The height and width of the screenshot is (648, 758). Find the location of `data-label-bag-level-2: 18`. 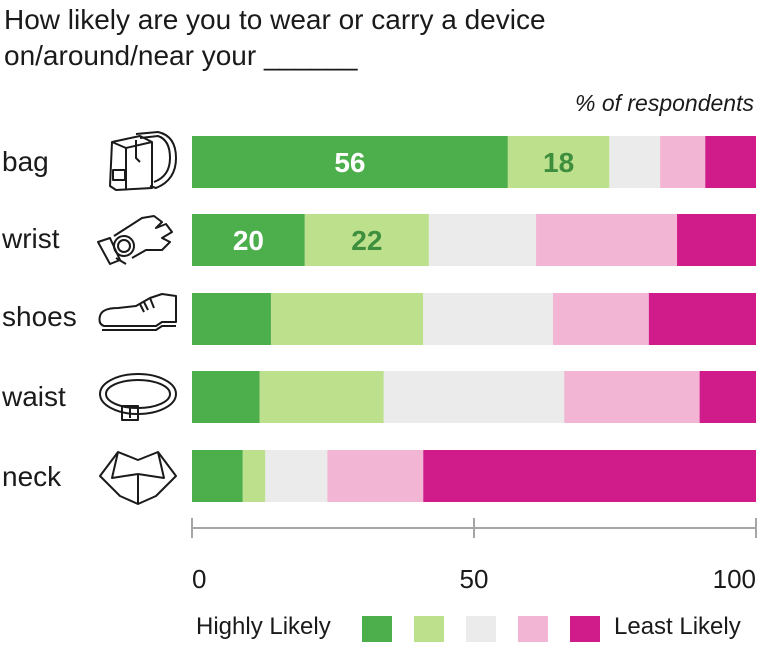

data-label-bag-level-2: 18 is located at coordinates (558, 162).